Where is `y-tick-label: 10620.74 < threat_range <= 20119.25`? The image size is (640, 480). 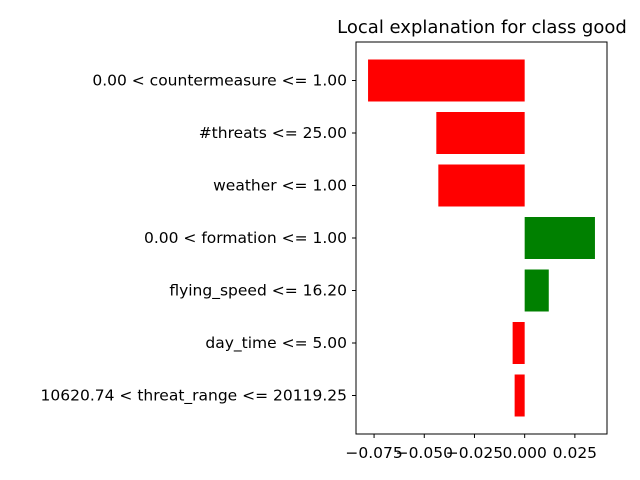 y-tick-label: 10620.74 < threat_range <= 20119.25 is located at coordinates (194, 396).